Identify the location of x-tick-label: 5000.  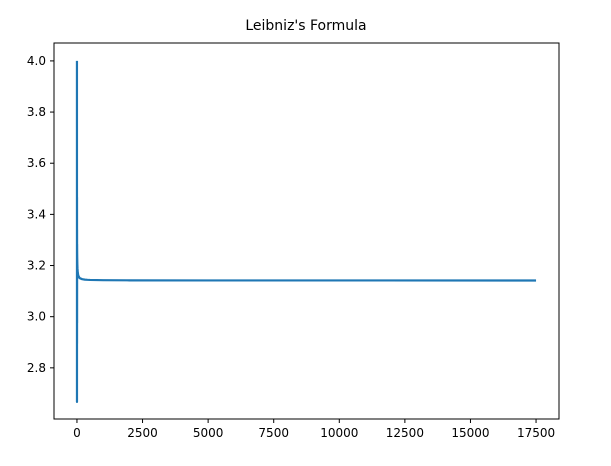
(208, 433).